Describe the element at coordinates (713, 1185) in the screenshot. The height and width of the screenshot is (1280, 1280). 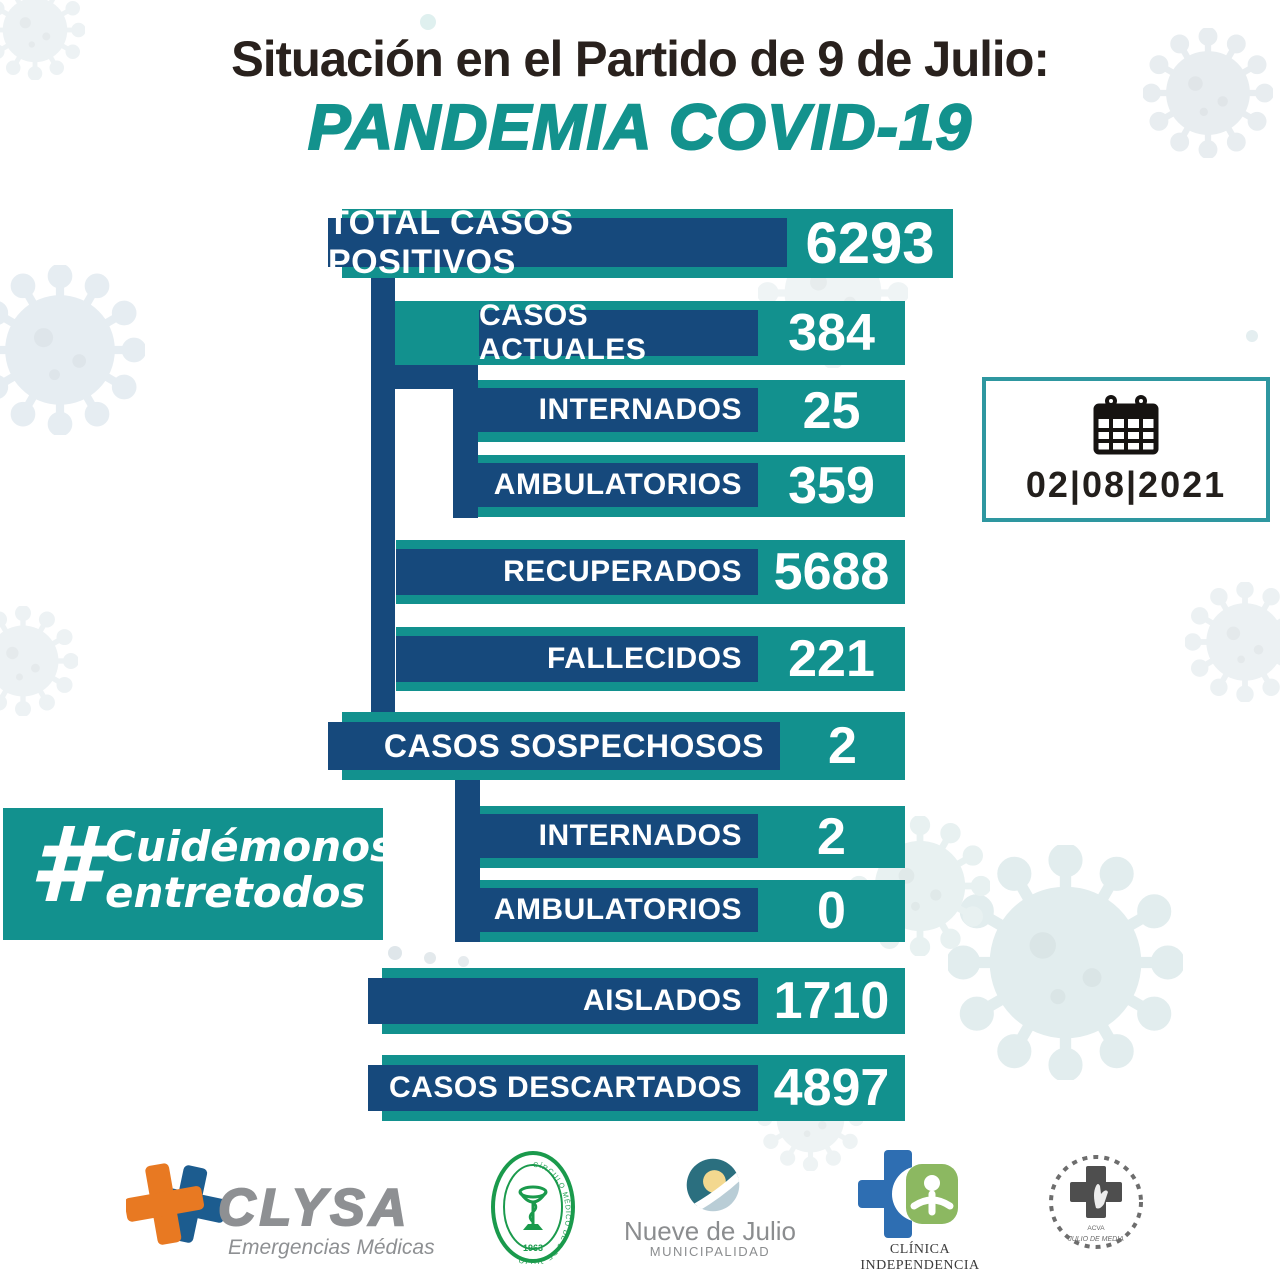
I see `nueve-de-julio-logo` at that location.